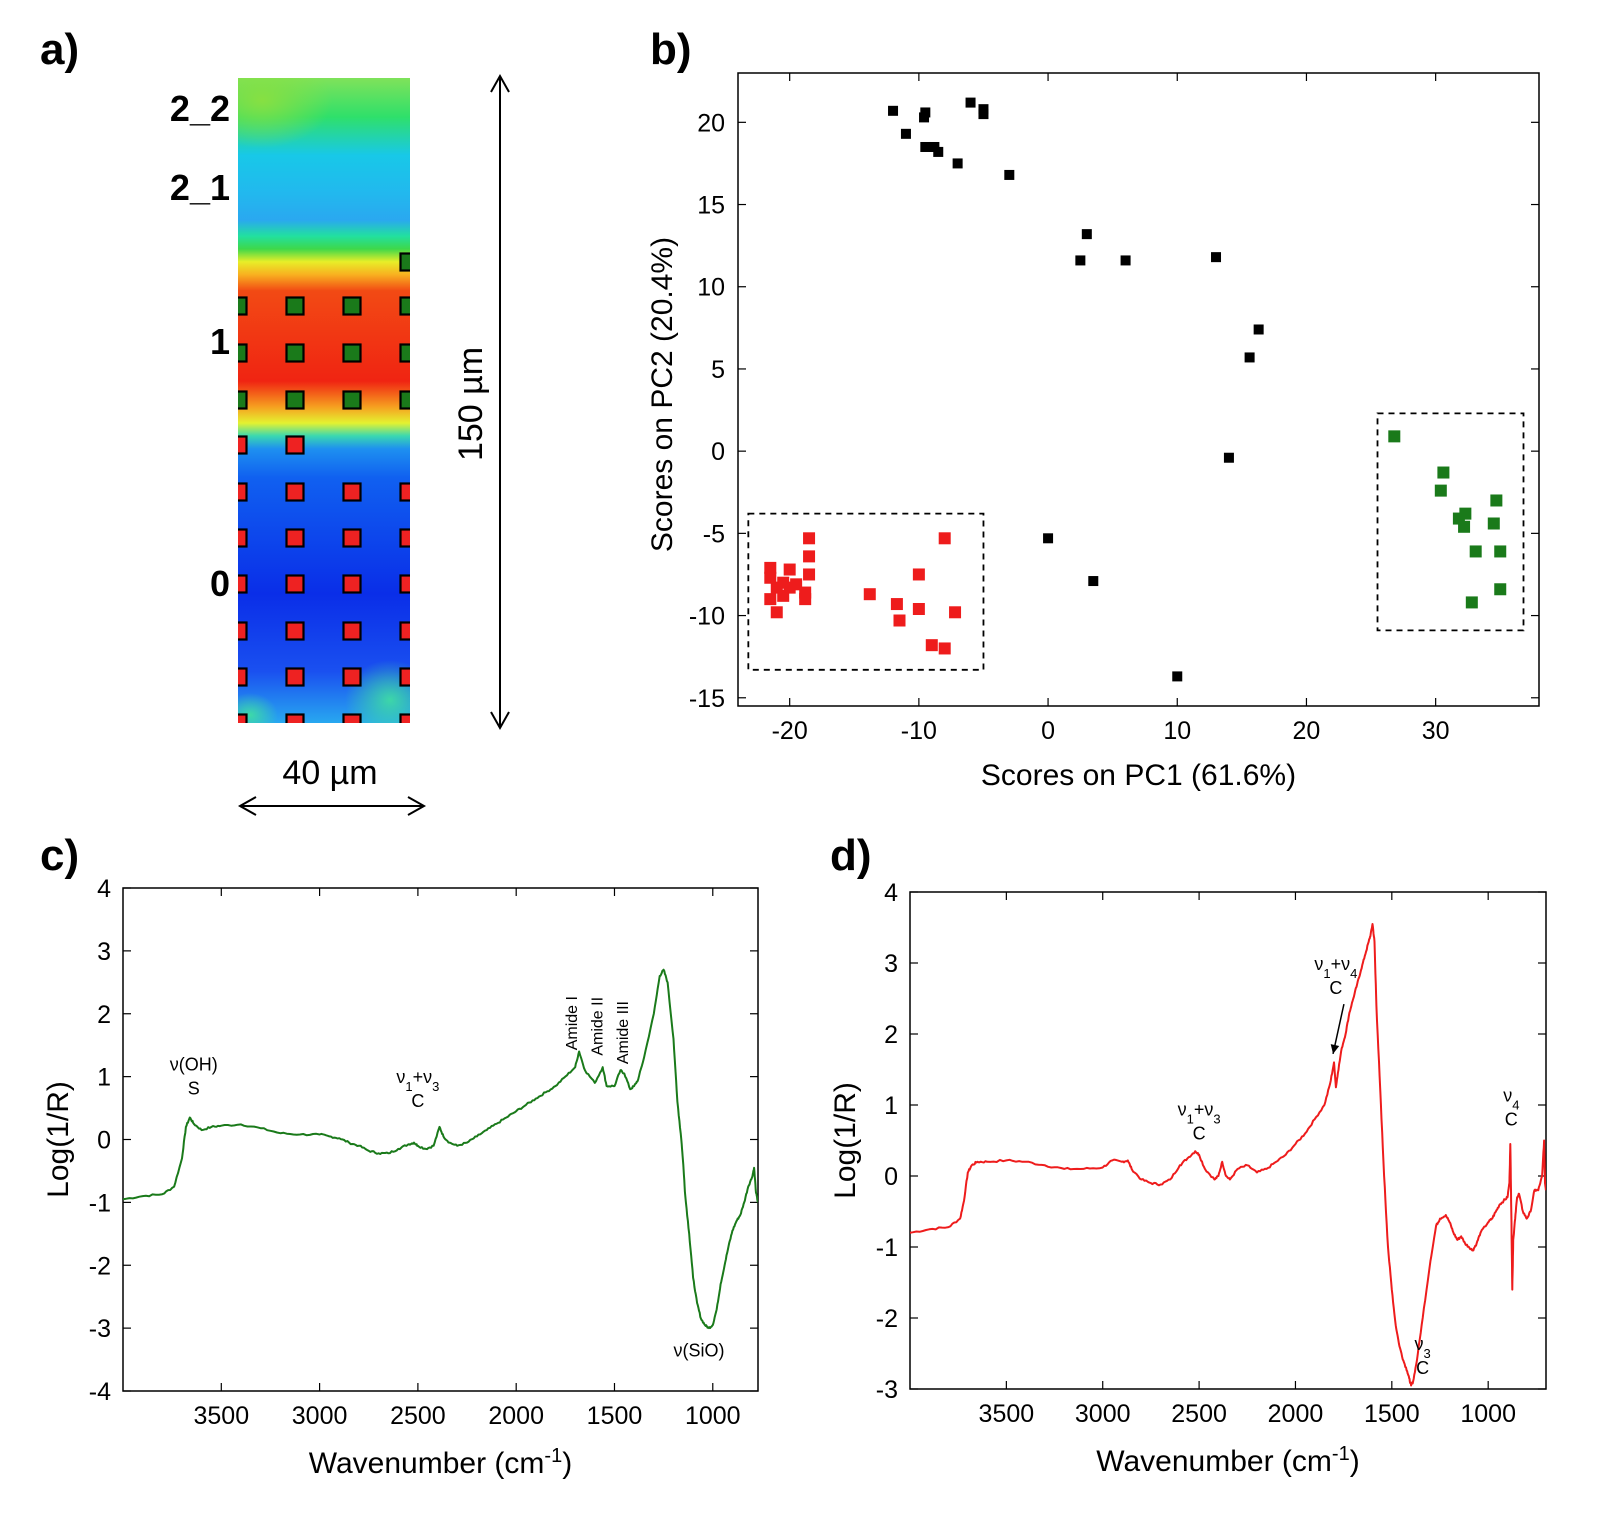  Describe the element at coordinates (572, 1023) in the screenshot. I see `band-annotation: Amide I` at that location.